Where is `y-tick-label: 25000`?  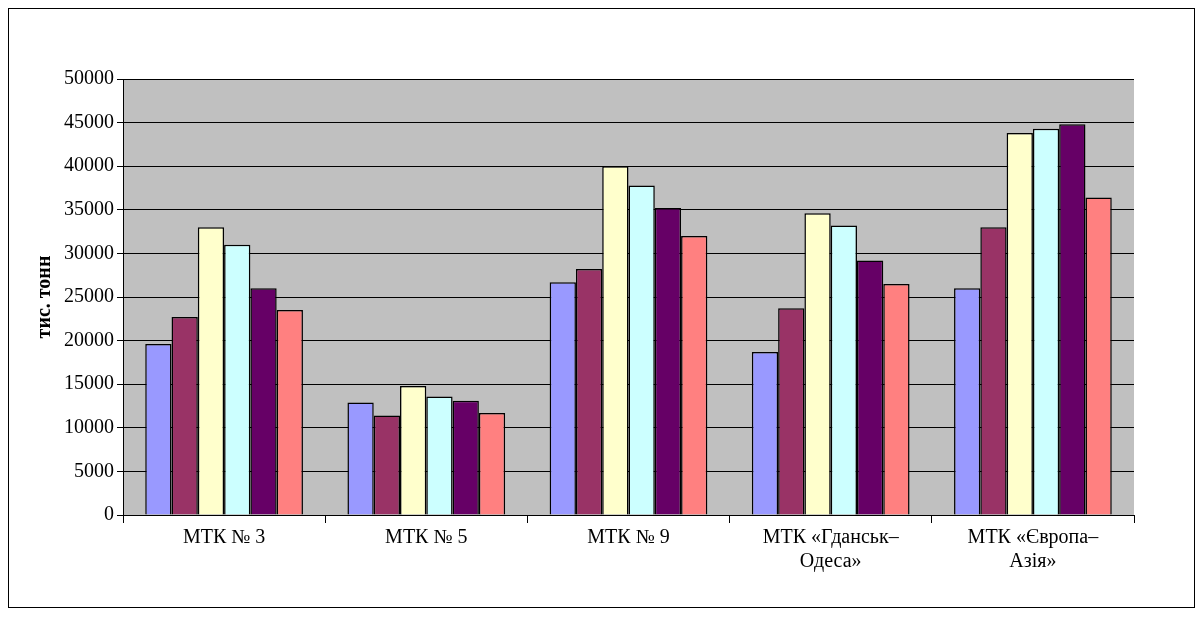
y-tick-label: 25000 is located at coordinates (89, 295).